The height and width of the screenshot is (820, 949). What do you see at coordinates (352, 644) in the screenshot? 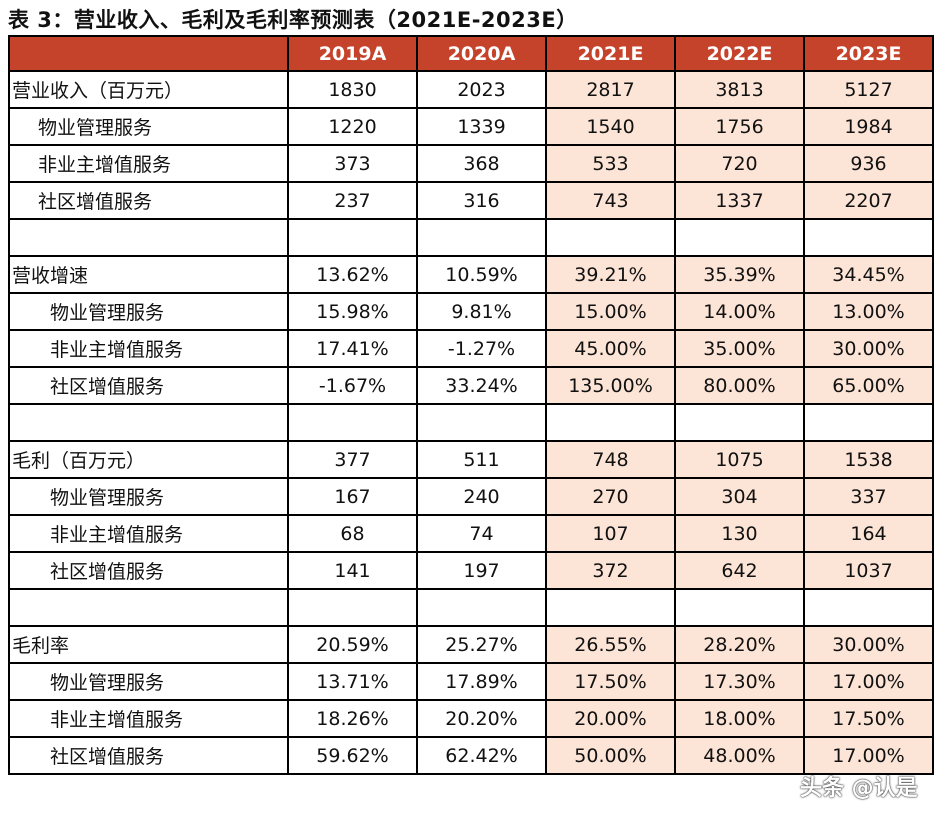
I see `value-cell: 20.59%` at bounding box center [352, 644].